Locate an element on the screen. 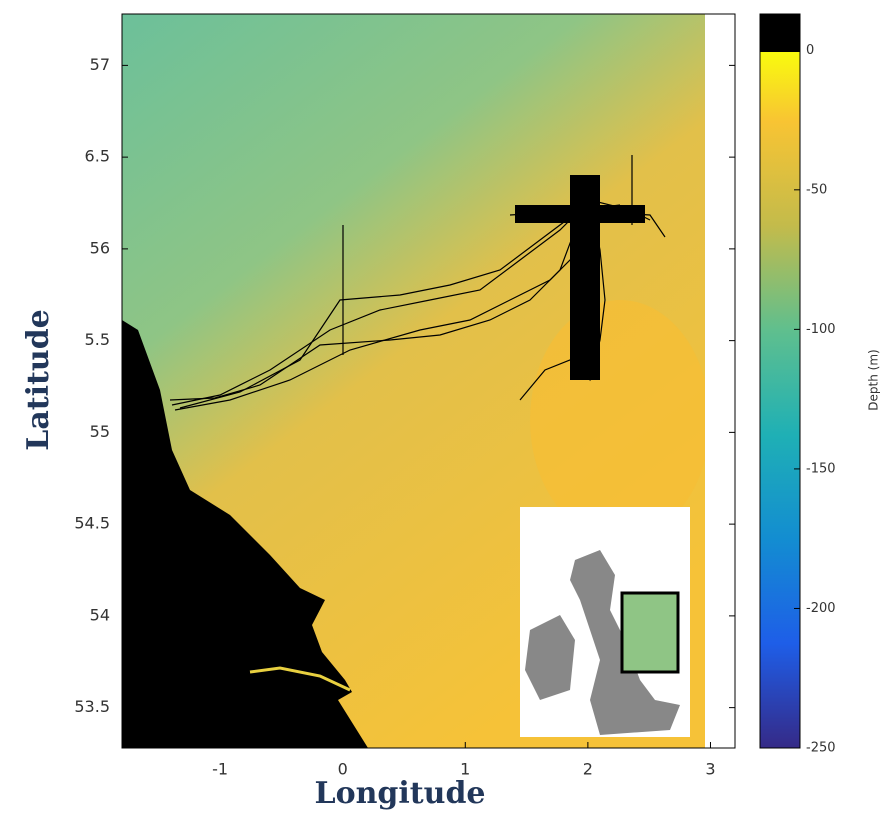 Image resolution: width=888 pixels, height=816 pixels. colorbar-tick-label: -50 is located at coordinates (816, 189).